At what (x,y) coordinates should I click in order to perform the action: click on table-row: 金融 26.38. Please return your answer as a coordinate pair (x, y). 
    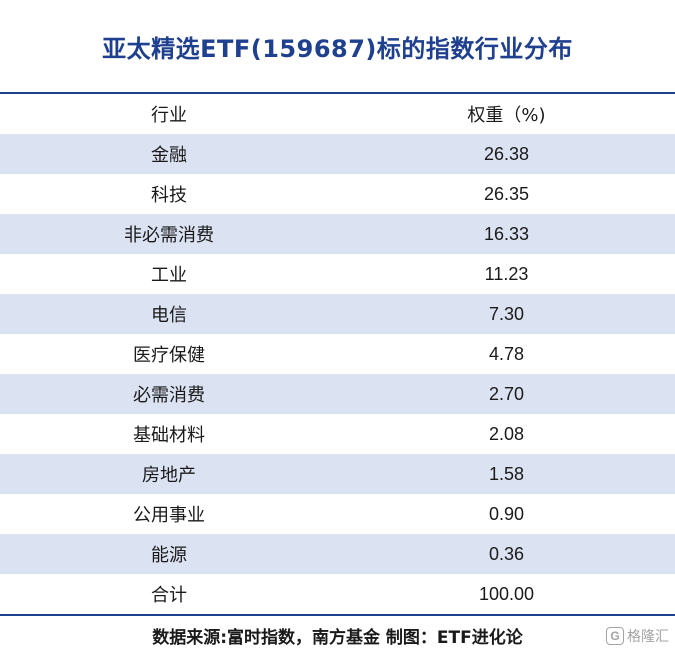
    Looking at the image, I should click on (337, 154).